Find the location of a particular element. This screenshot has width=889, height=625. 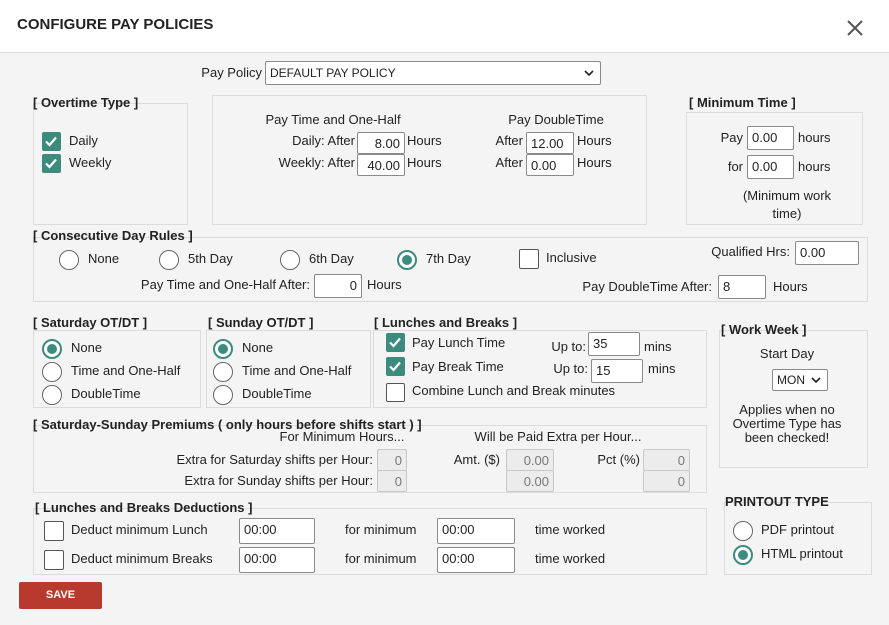

section-title: [ Overtime Type ] is located at coordinates (86, 102).